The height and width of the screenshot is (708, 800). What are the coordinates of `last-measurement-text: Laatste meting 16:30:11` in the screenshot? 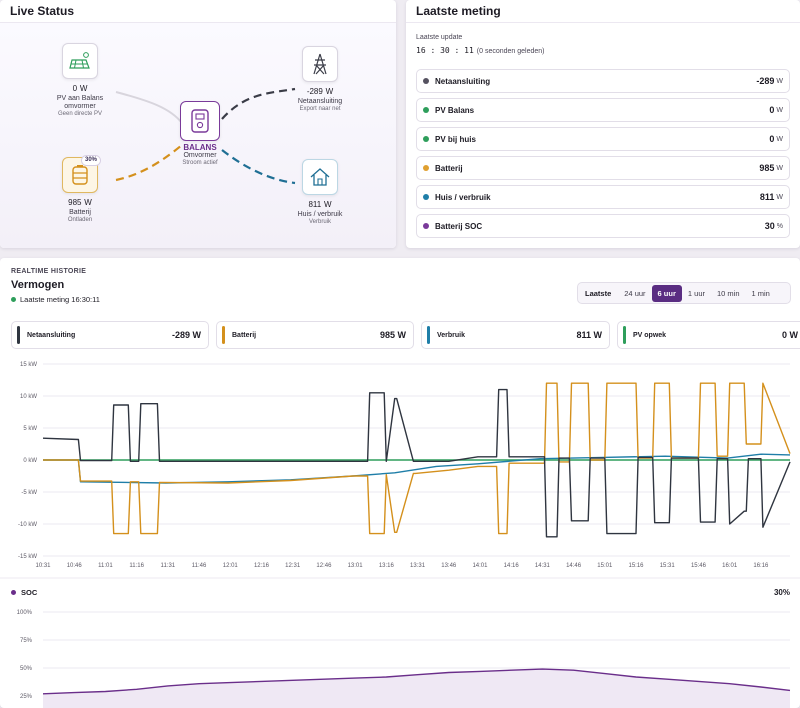 It's located at (60, 299).